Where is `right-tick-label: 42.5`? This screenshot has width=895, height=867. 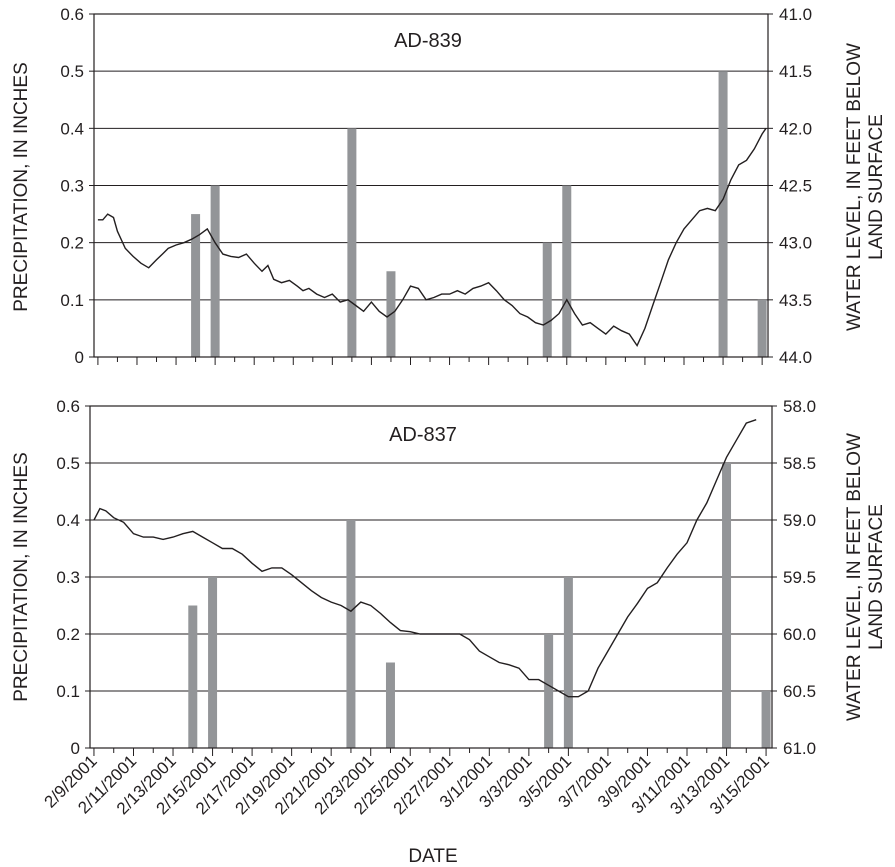
right-tick-label: 42.5 is located at coordinates (795, 186).